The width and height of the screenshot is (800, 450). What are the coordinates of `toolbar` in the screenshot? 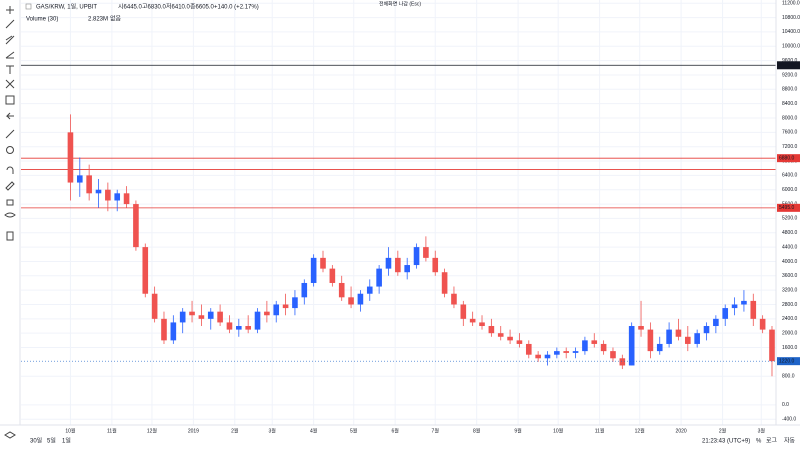 It's located at (12, 219).